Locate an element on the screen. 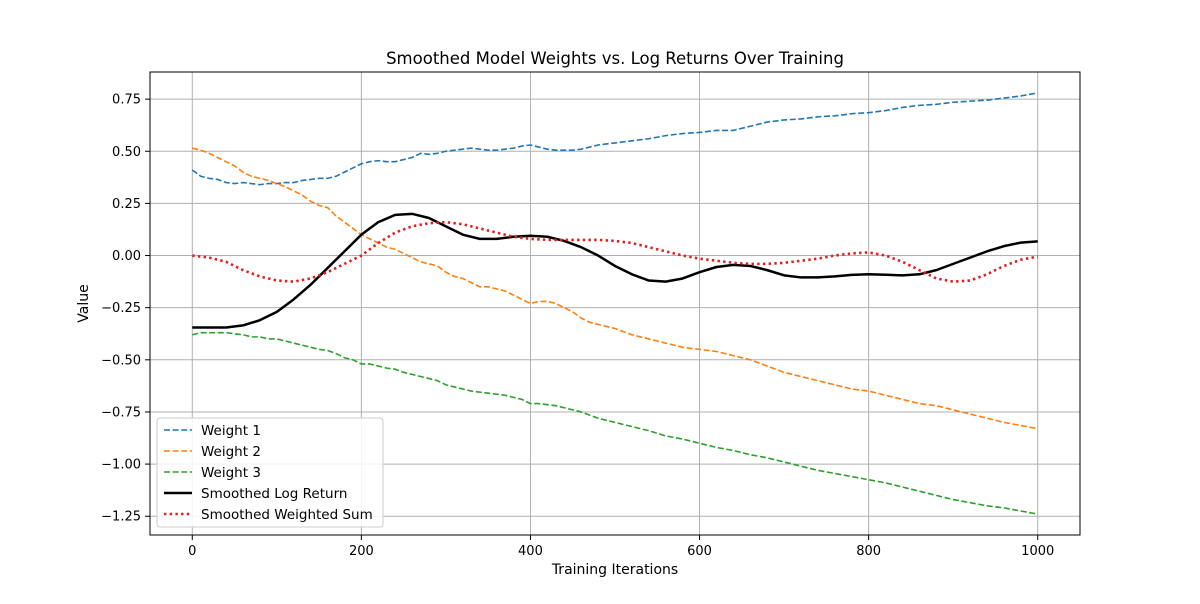  x-tick-label: 400 is located at coordinates (530, 551).